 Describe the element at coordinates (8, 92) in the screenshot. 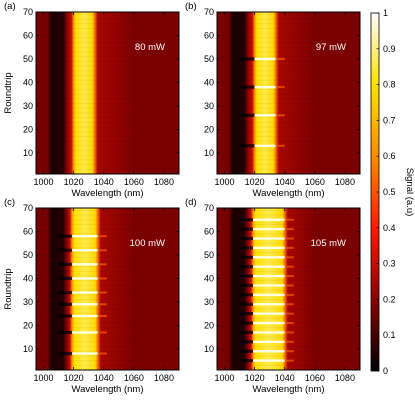

I see `y-axis-label: Roundtrip` at that location.